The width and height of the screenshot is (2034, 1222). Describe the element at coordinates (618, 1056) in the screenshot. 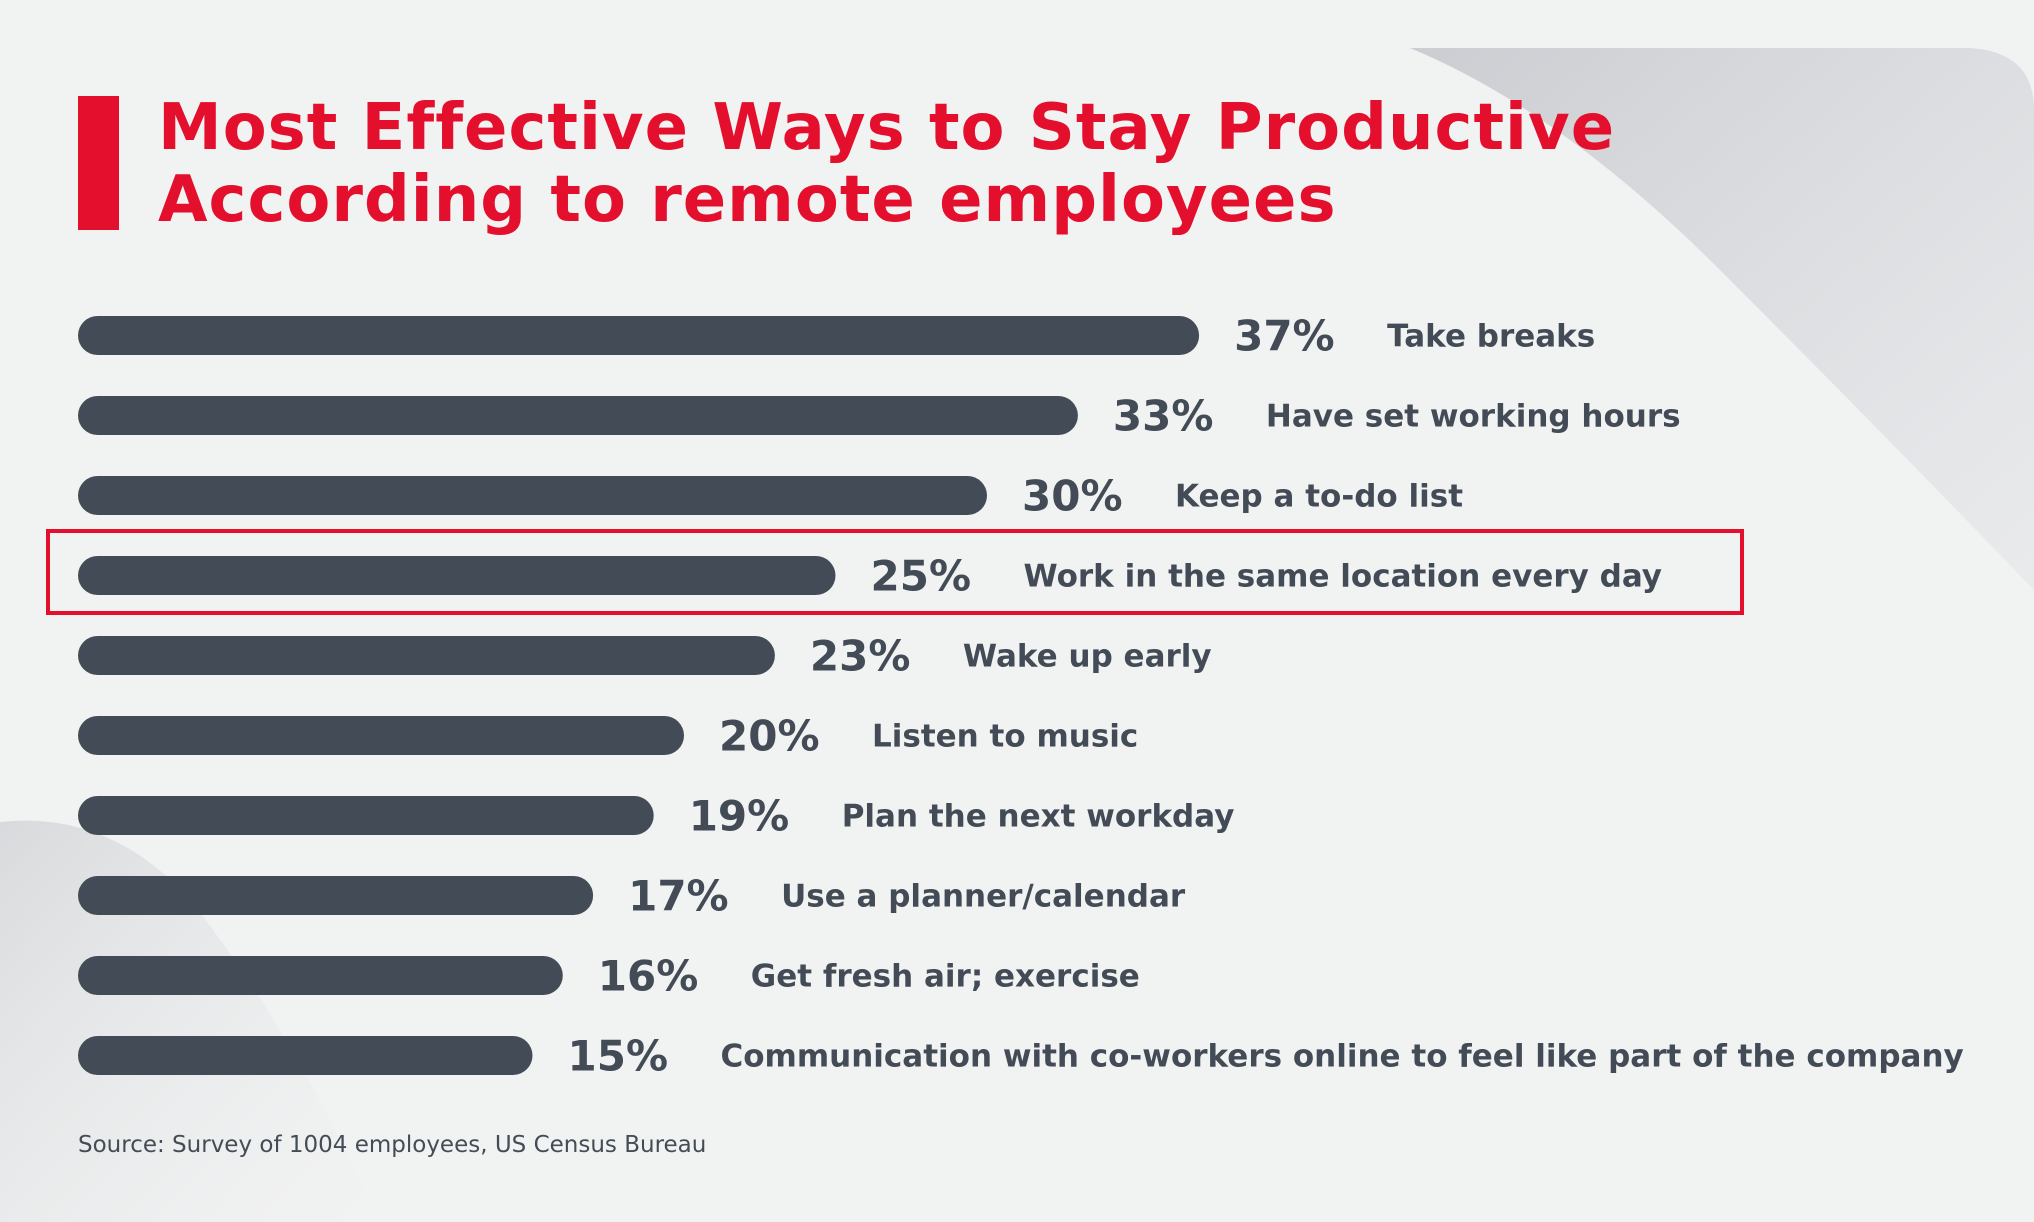

I see `value-label: 15%` at that location.